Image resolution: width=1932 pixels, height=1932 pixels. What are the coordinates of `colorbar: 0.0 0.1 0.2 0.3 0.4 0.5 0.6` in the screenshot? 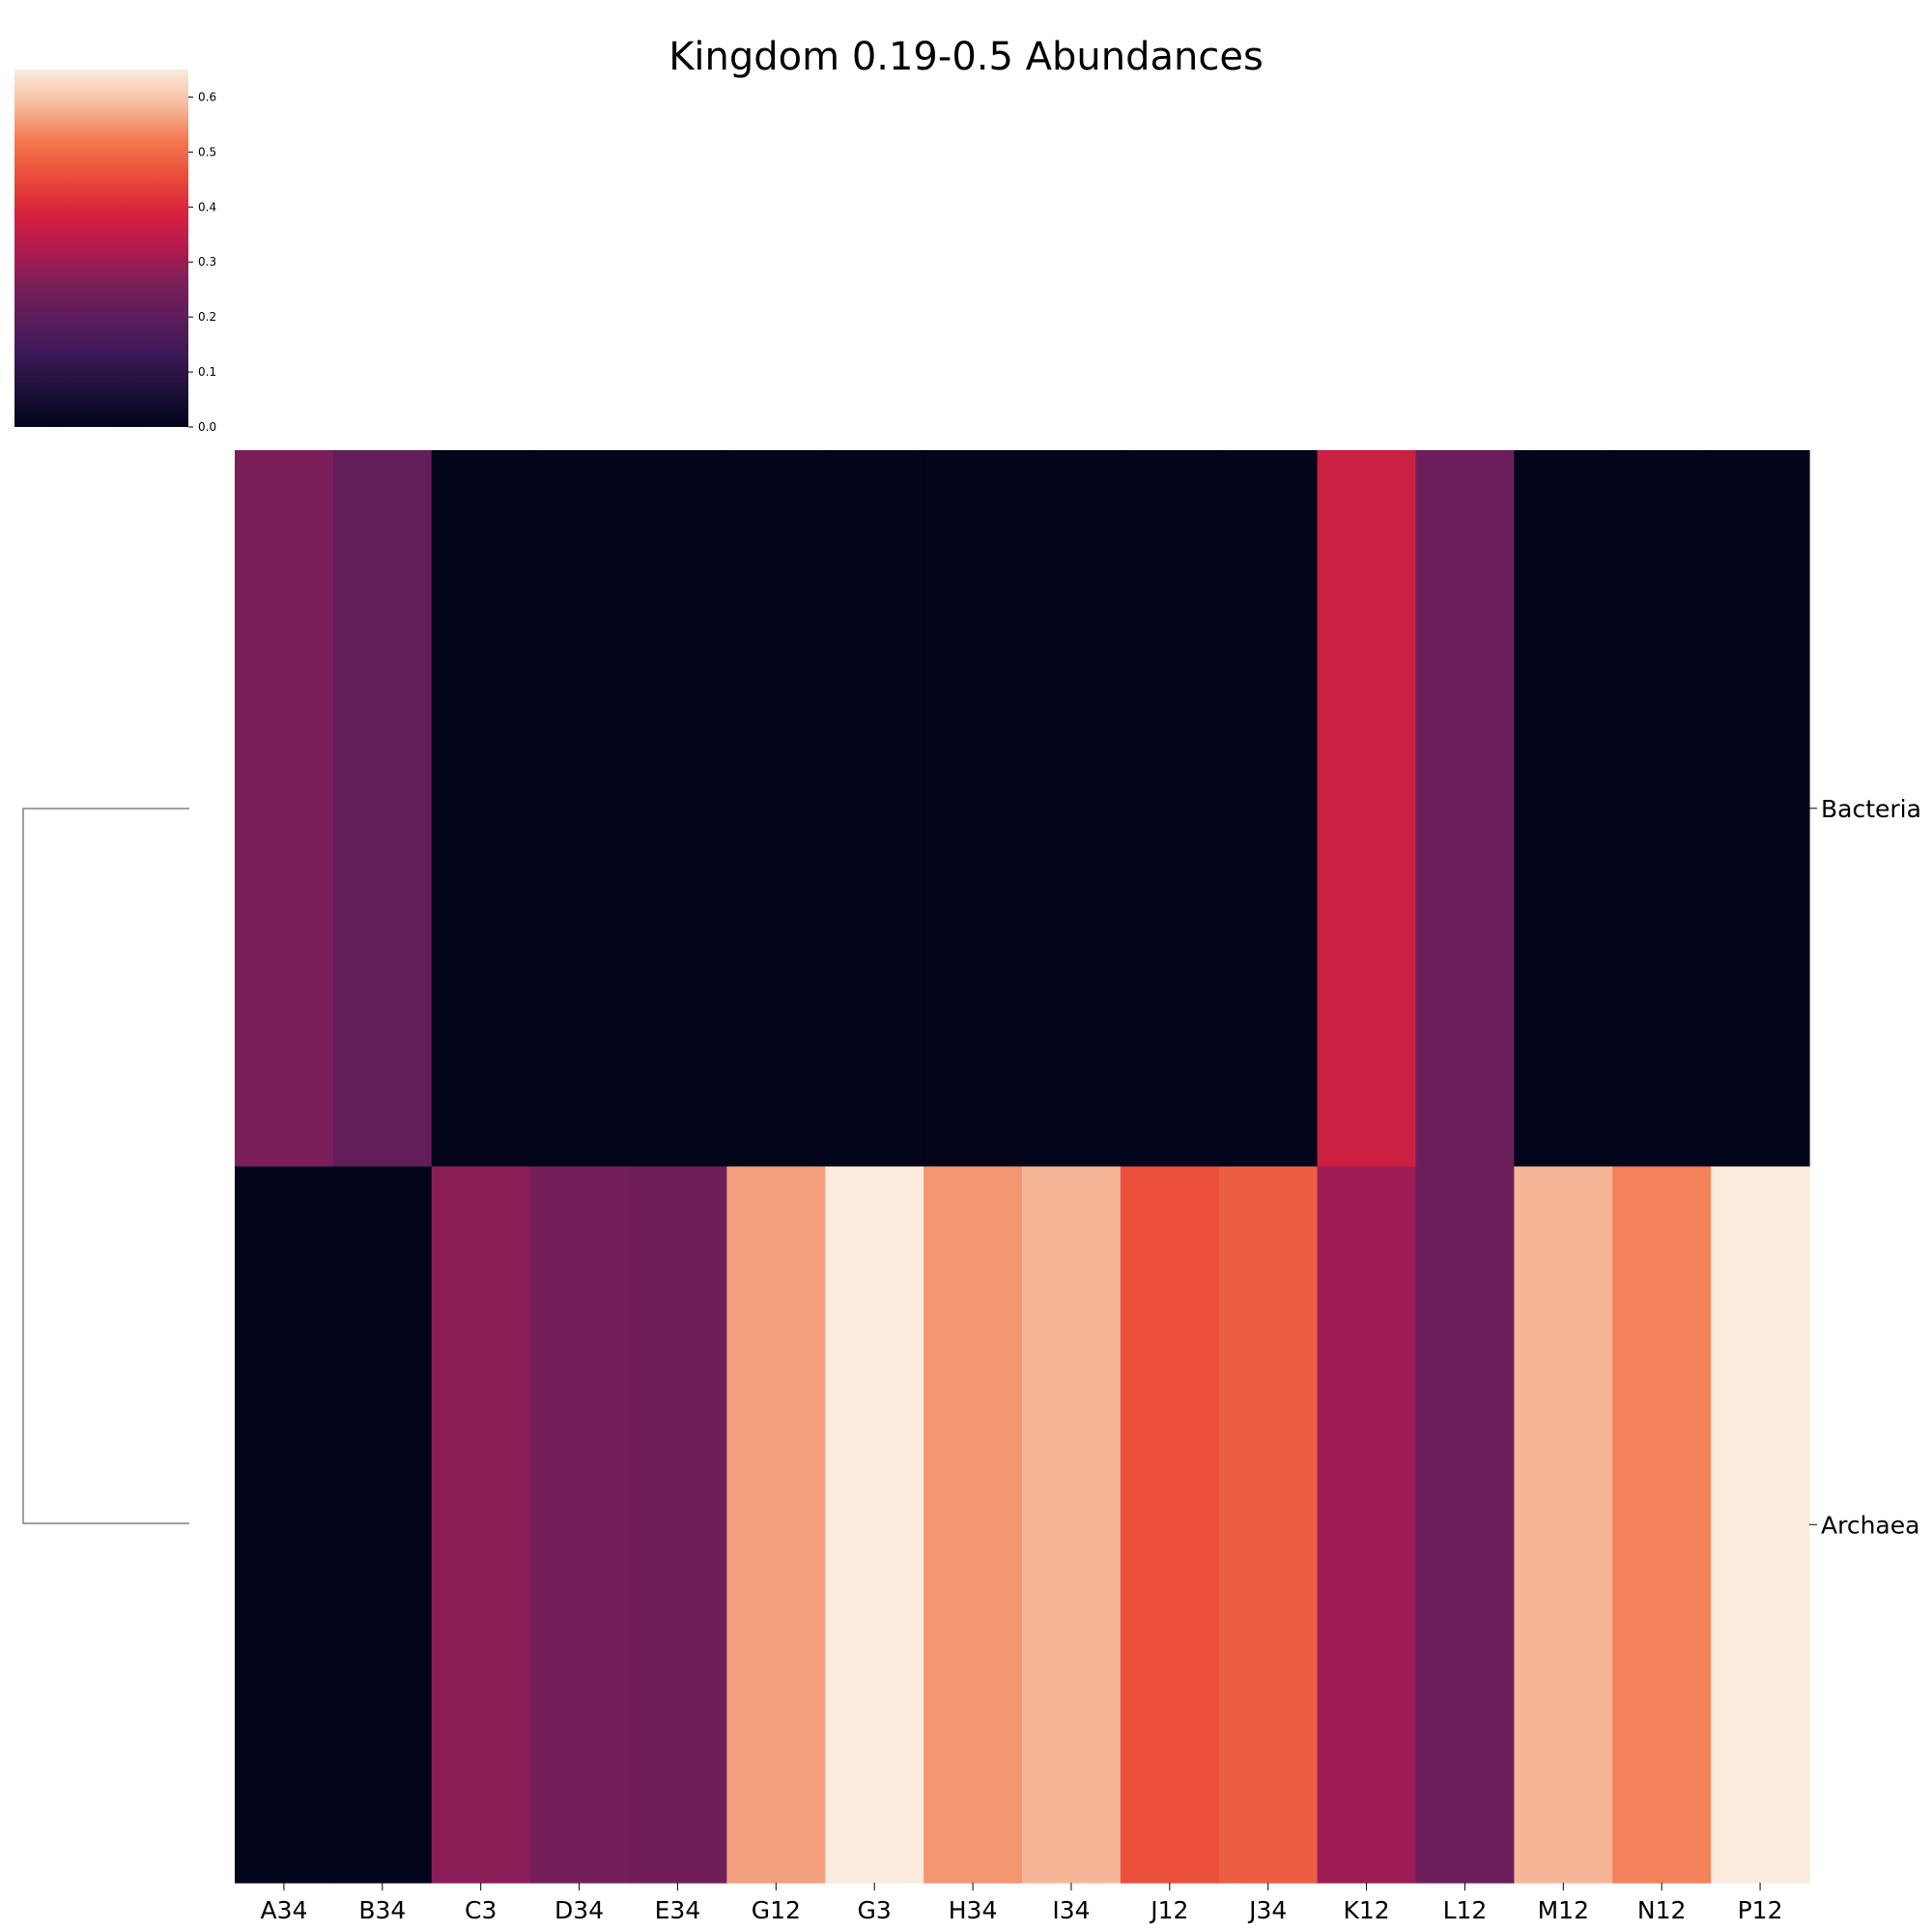 It's located at (115, 252).